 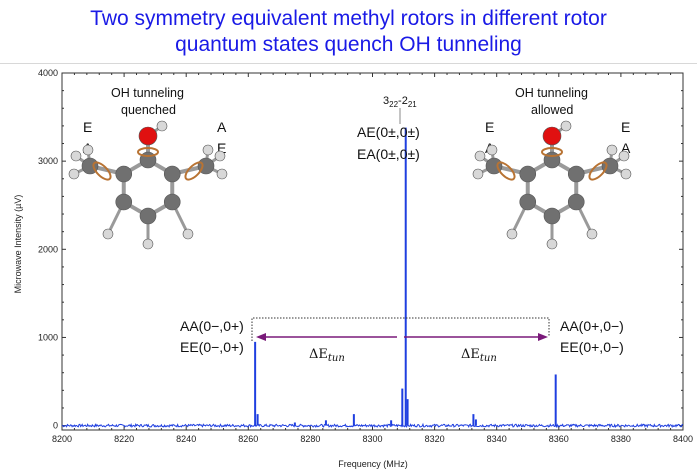 What do you see at coordinates (62, 439) in the screenshot?
I see `x-tick-label: 8200` at bounding box center [62, 439].